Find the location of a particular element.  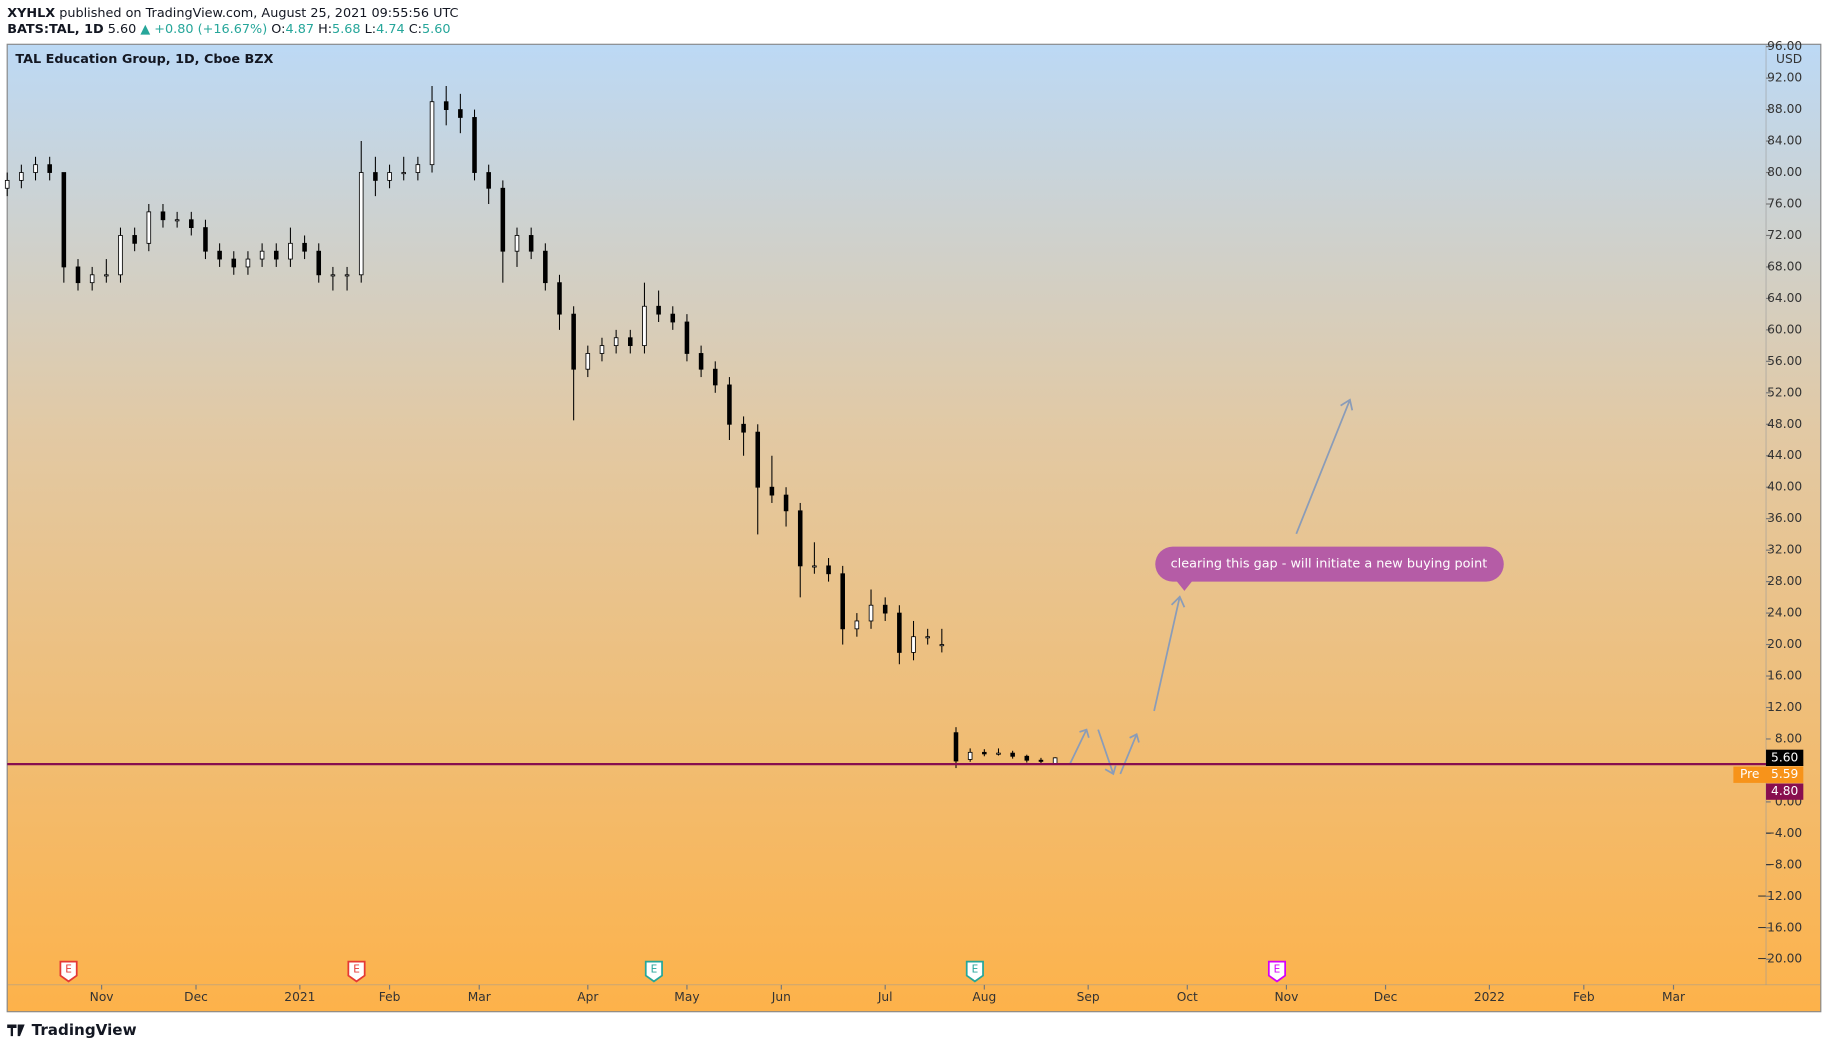

y-tick-label: 24.00 is located at coordinates (1784, 613).